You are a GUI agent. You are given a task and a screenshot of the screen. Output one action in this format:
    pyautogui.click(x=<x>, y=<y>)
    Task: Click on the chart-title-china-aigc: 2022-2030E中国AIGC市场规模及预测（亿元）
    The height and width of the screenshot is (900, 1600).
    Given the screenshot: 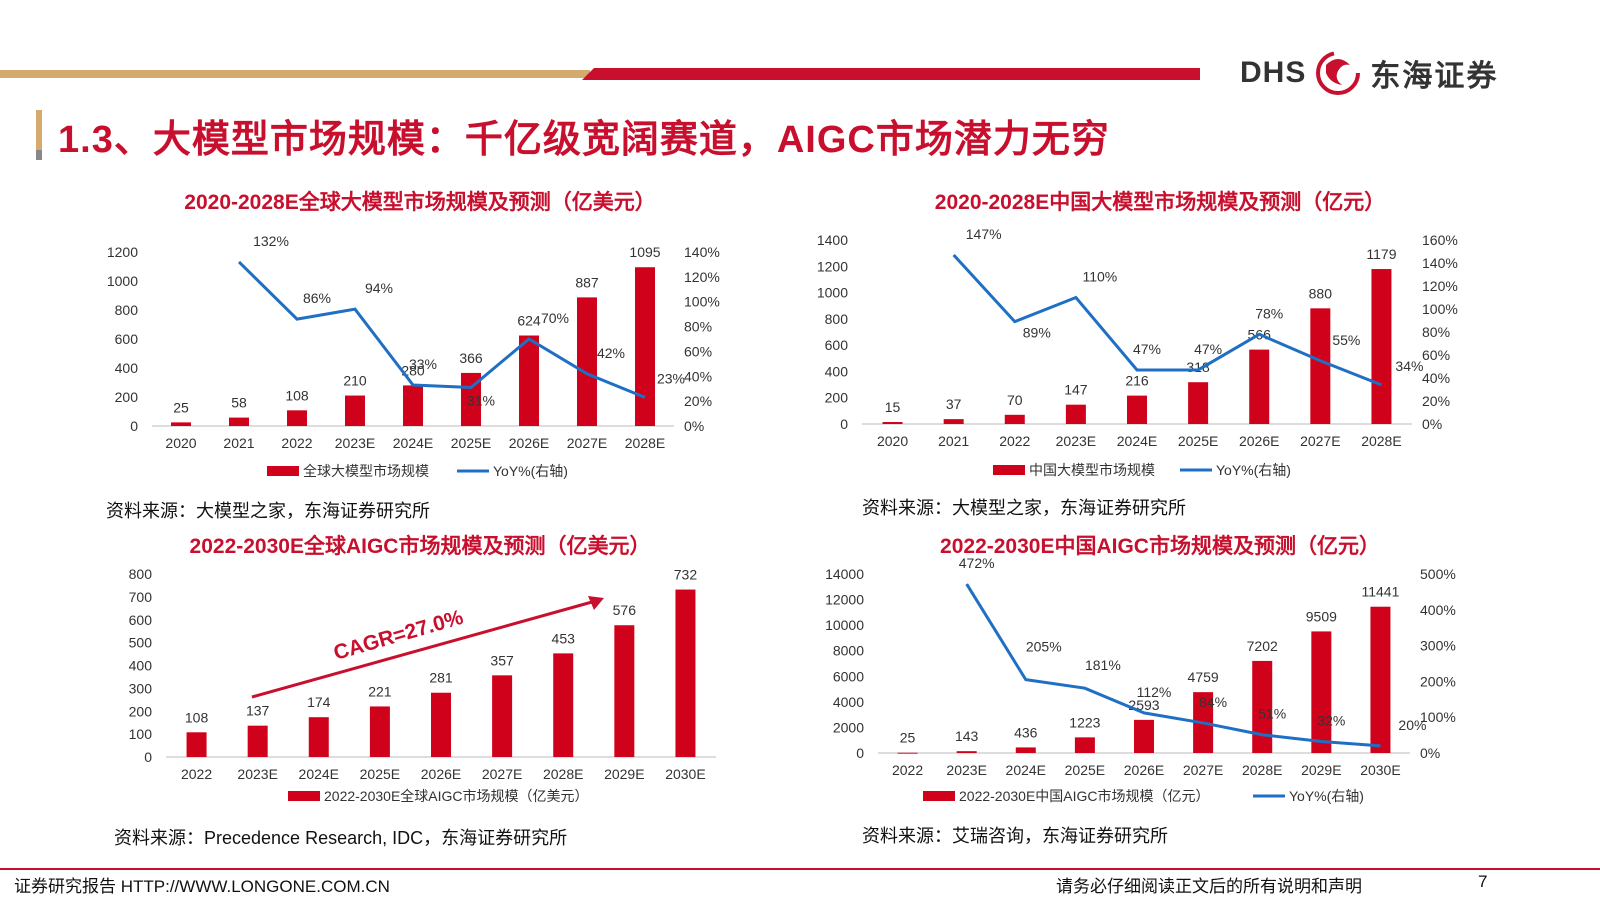 What is the action you would take?
    pyautogui.click(x=1160, y=546)
    